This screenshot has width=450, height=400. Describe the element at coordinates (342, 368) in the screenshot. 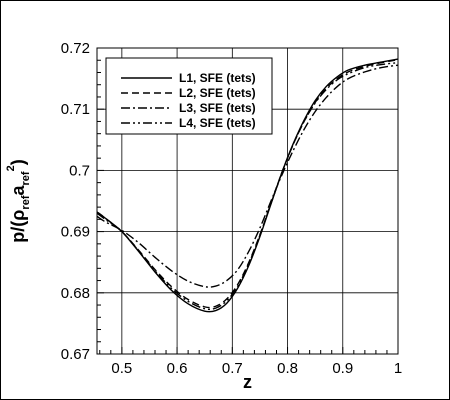

I see `x-tick-label: 0.9` at that location.